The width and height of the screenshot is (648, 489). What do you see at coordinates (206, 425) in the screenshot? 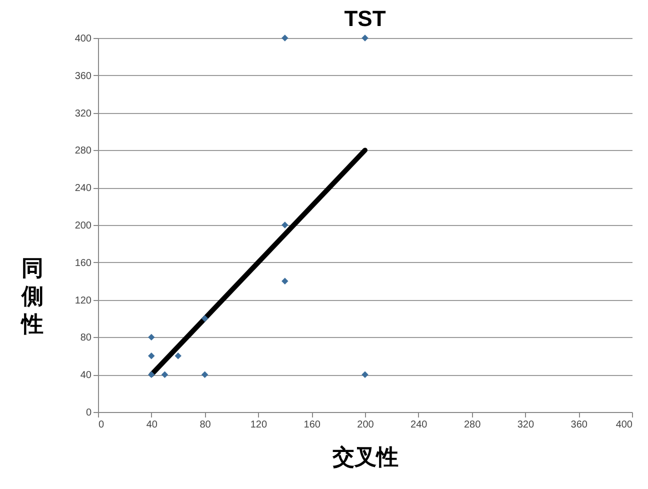
I see `x-tick-label: 80` at bounding box center [206, 425].